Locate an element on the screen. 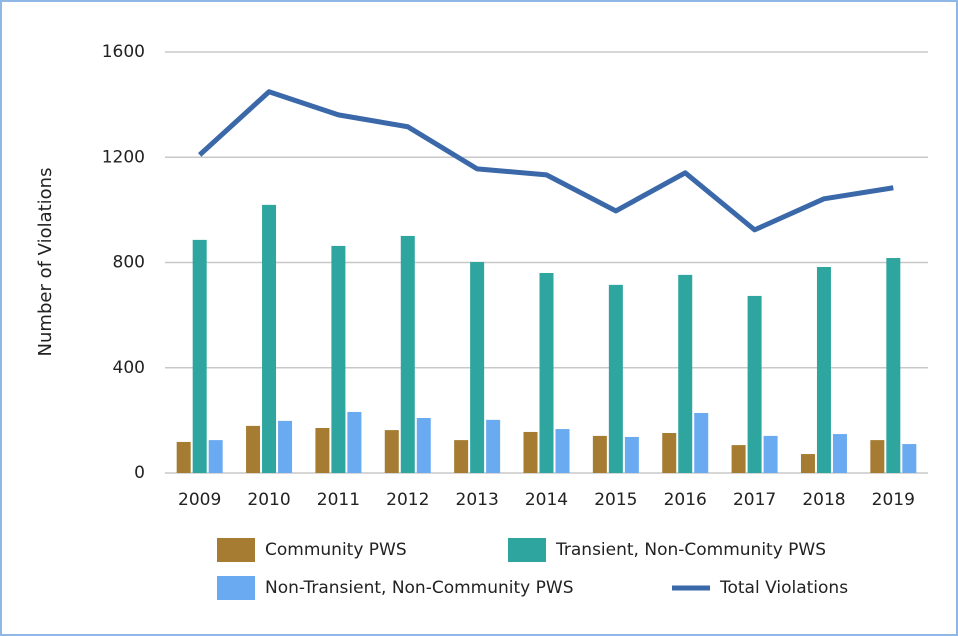 The width and height of the screenshot is (958, 636). y-axis-label: Number of Violations is located at coordinates (45, 262).